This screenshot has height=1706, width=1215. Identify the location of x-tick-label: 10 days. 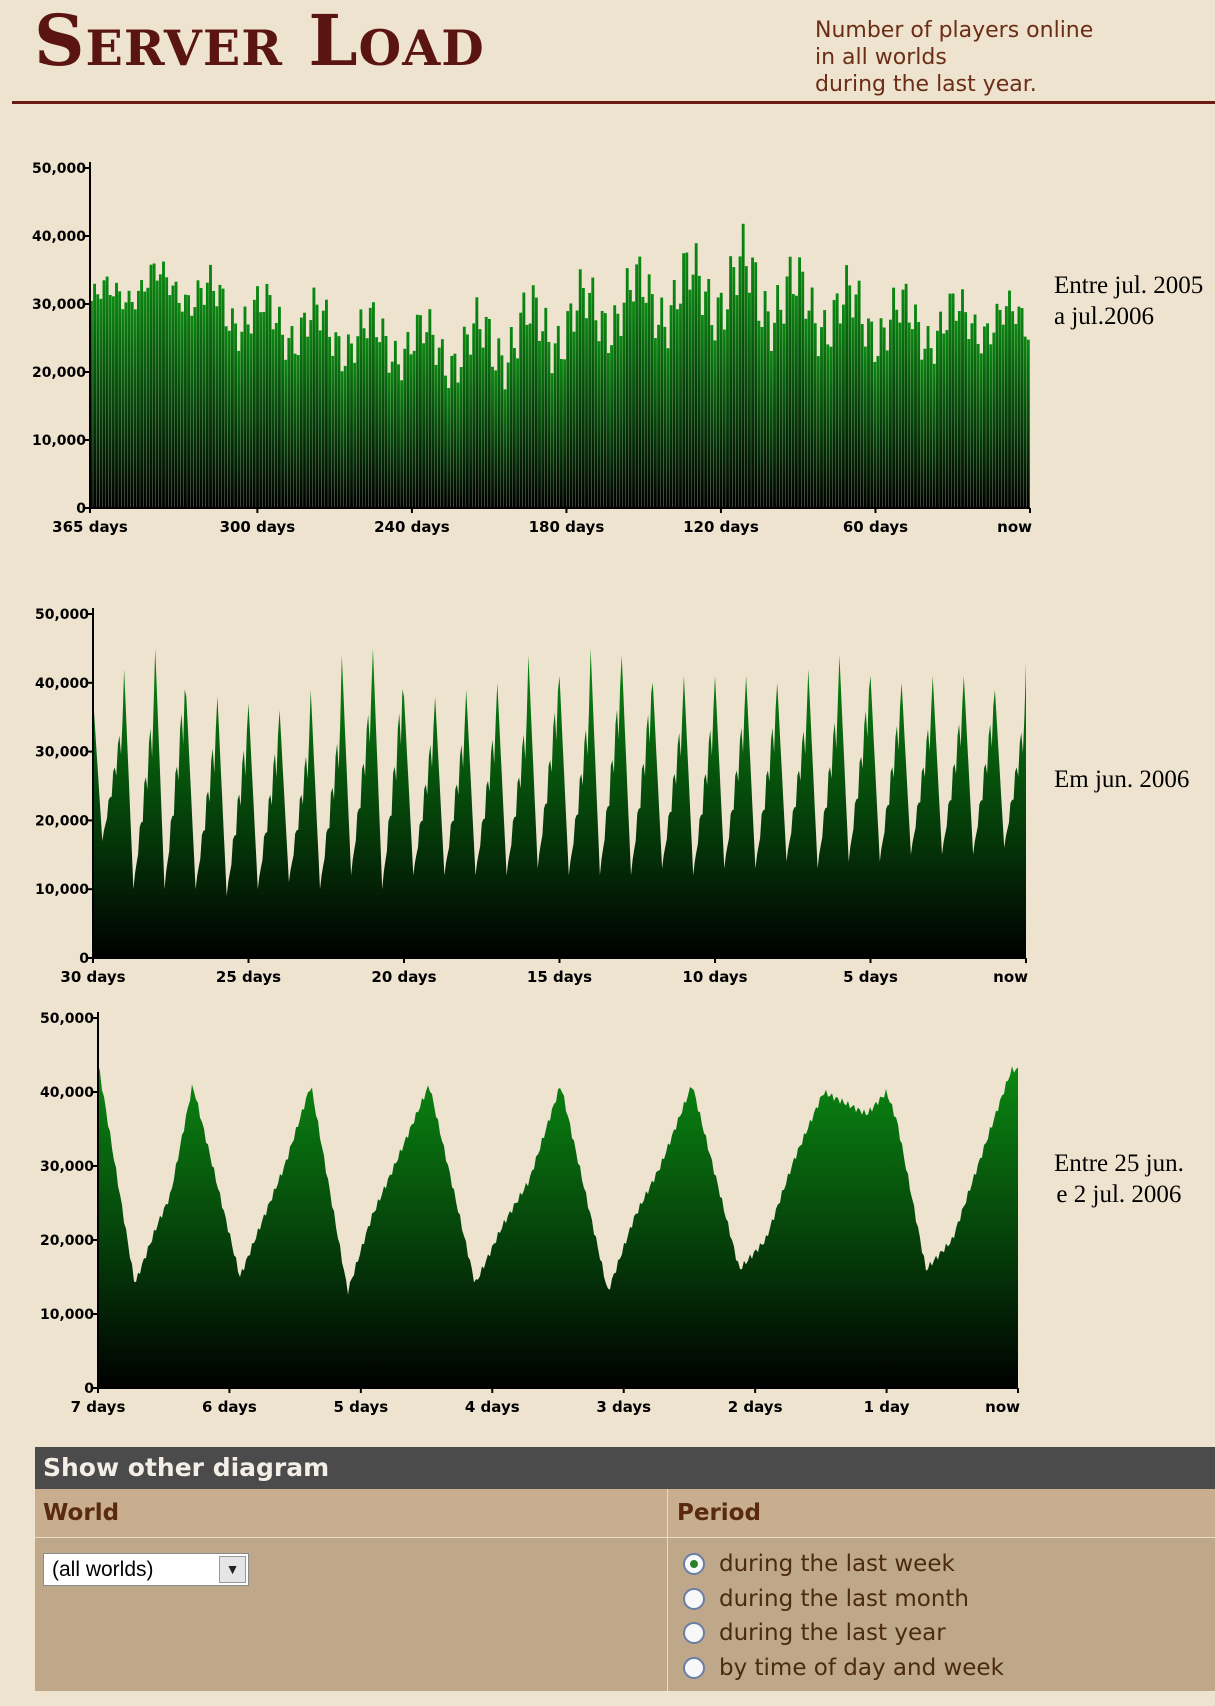
(714, 977).